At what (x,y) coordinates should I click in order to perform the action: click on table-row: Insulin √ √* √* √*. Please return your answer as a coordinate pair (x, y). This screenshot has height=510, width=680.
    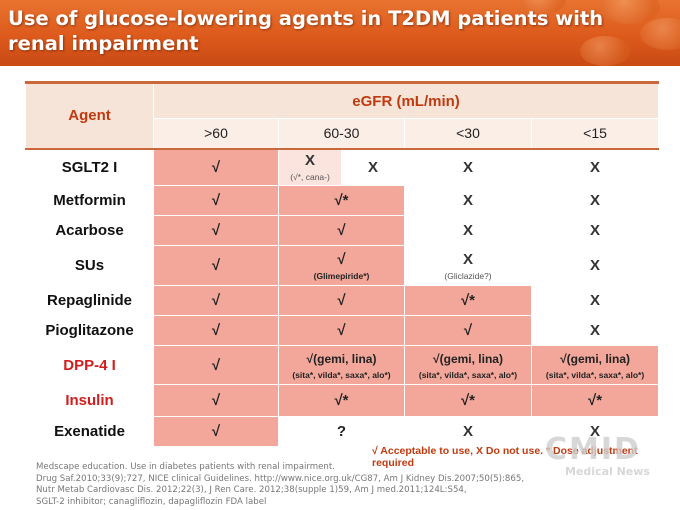
    Looking at the image, I should click on (342, 400).